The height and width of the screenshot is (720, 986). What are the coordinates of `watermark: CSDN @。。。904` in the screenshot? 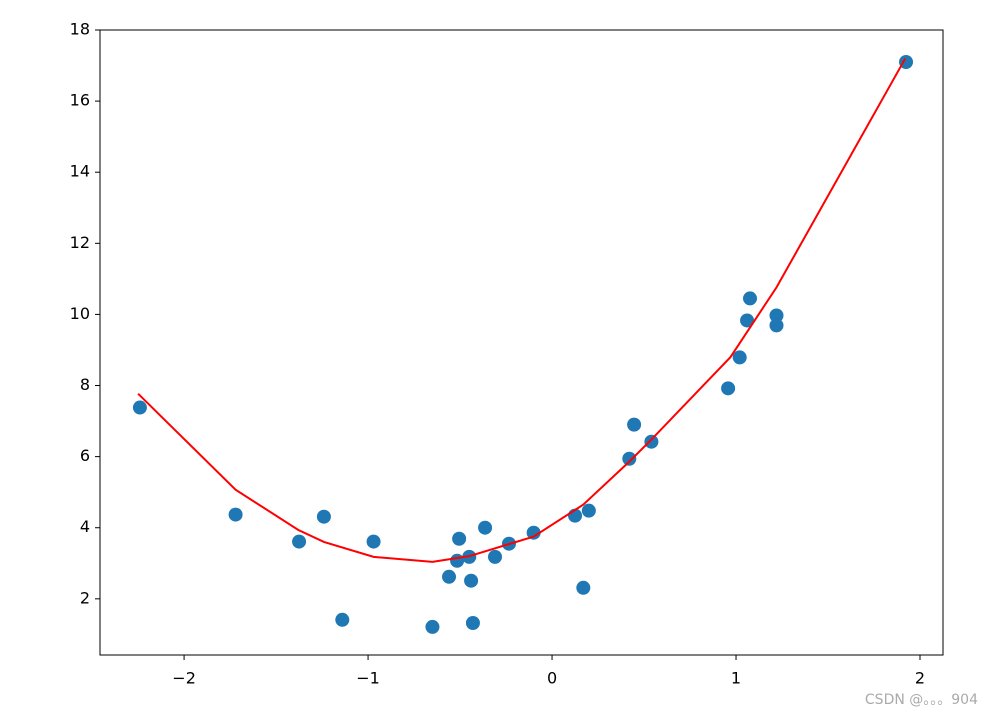 It's located at (921, 700).